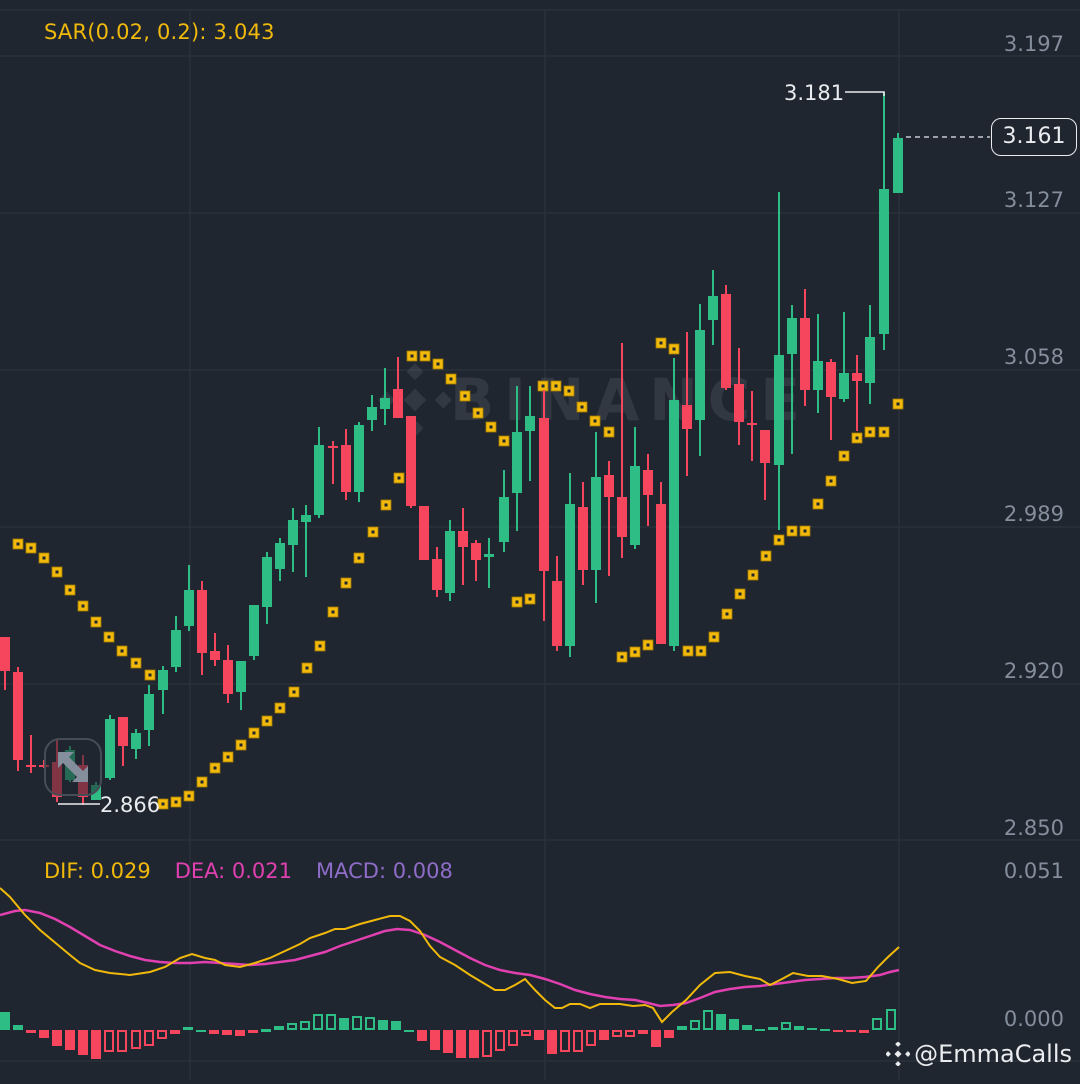 This screenshot has height=1084, width=1080. Describe the element at coordinates (1033, 200) in the screenshot. I see `price-axis-label: 3.127` at that location.